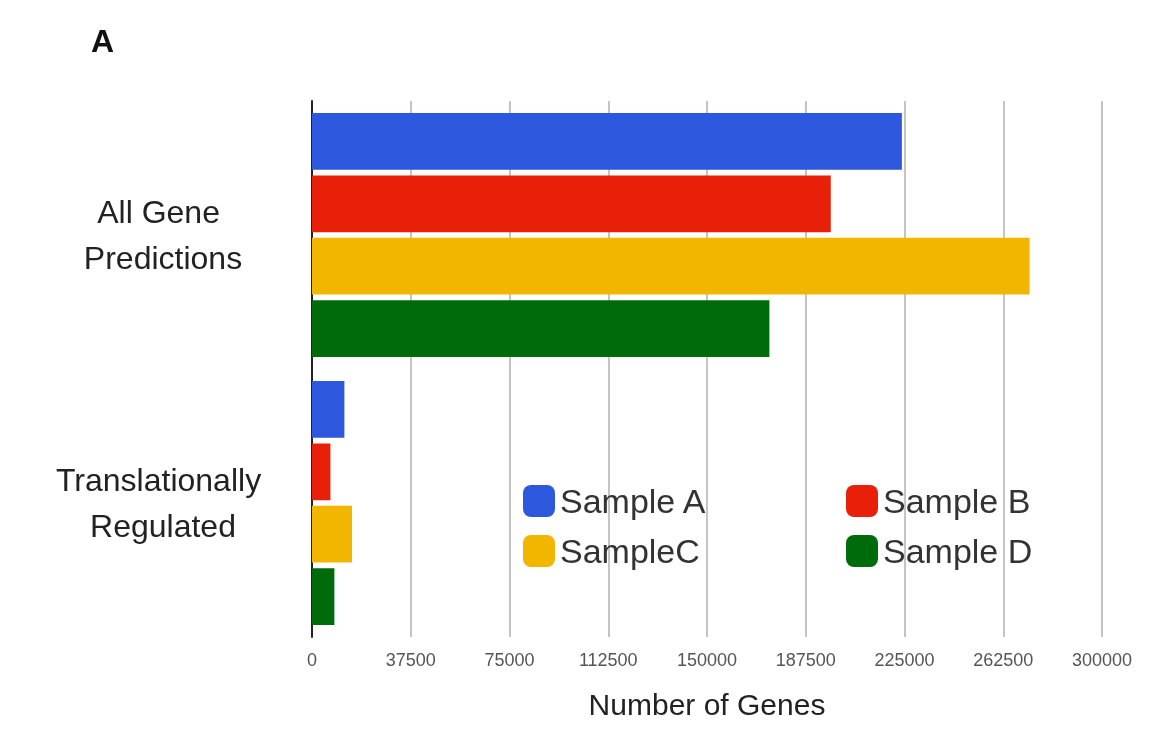 Image resolution: width=1160 pixels, height=743 pixels. Describe the element at coordinates (805, 660) in the screenshot. I see `x-tick-label: 187500` at that location.